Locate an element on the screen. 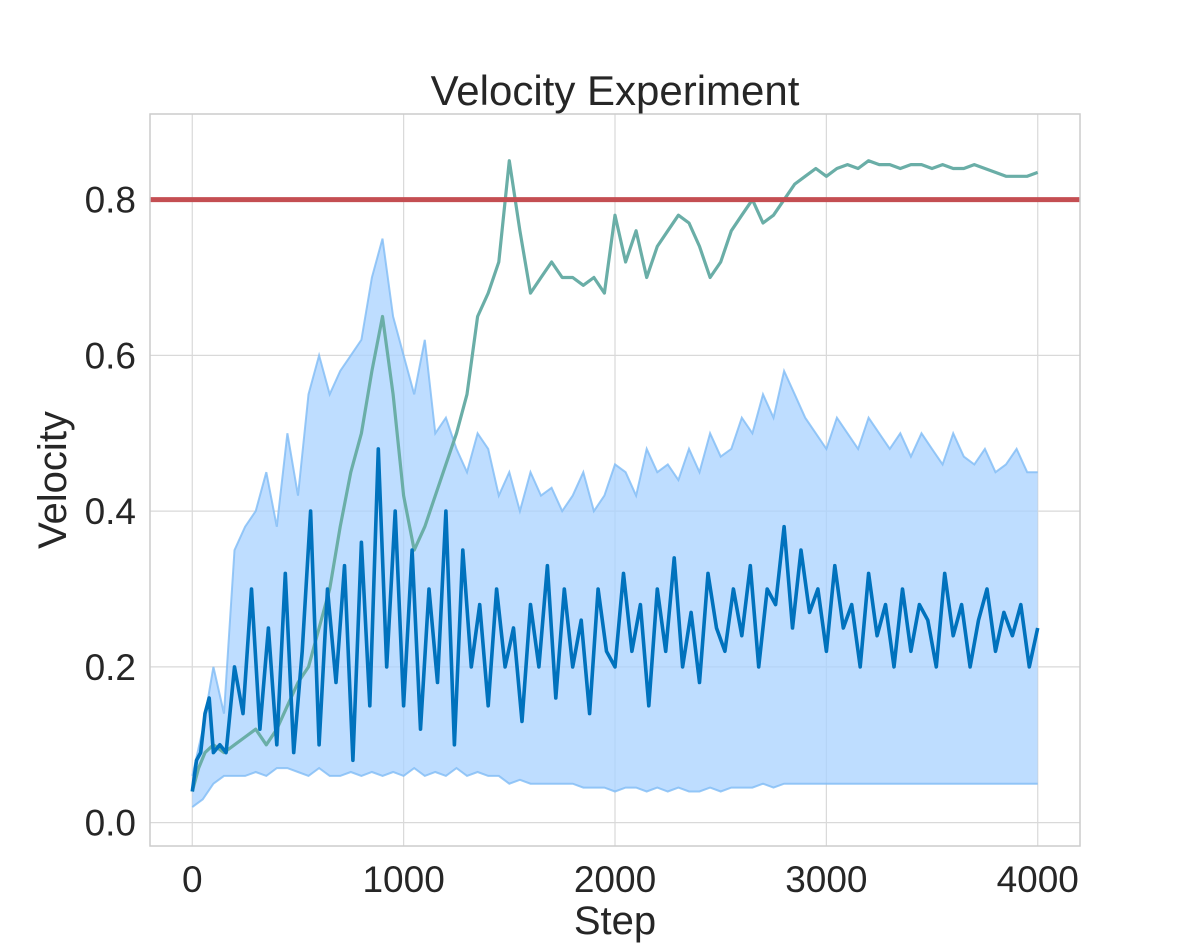  x-tick-labels: 0 1000 2000 3000 4000 is located at coordinates (630, 879).